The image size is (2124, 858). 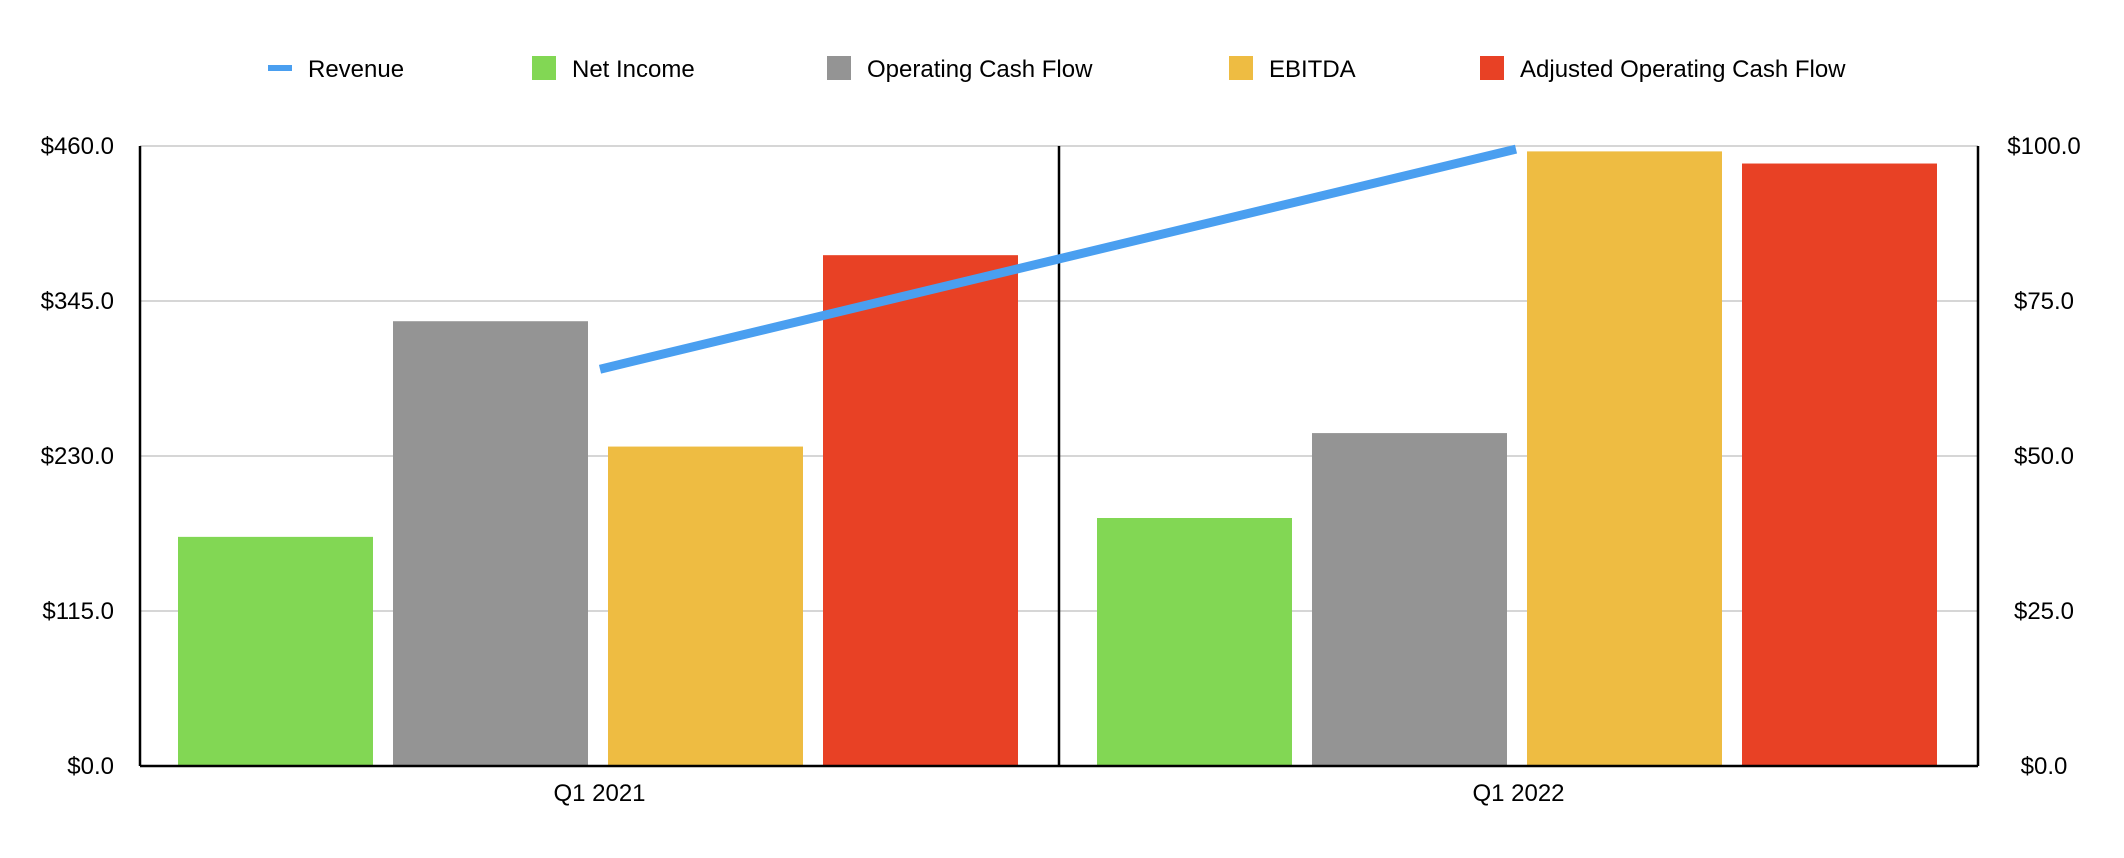 I want to click on left-tick-label: $230.0, so click(x=77, y=456).